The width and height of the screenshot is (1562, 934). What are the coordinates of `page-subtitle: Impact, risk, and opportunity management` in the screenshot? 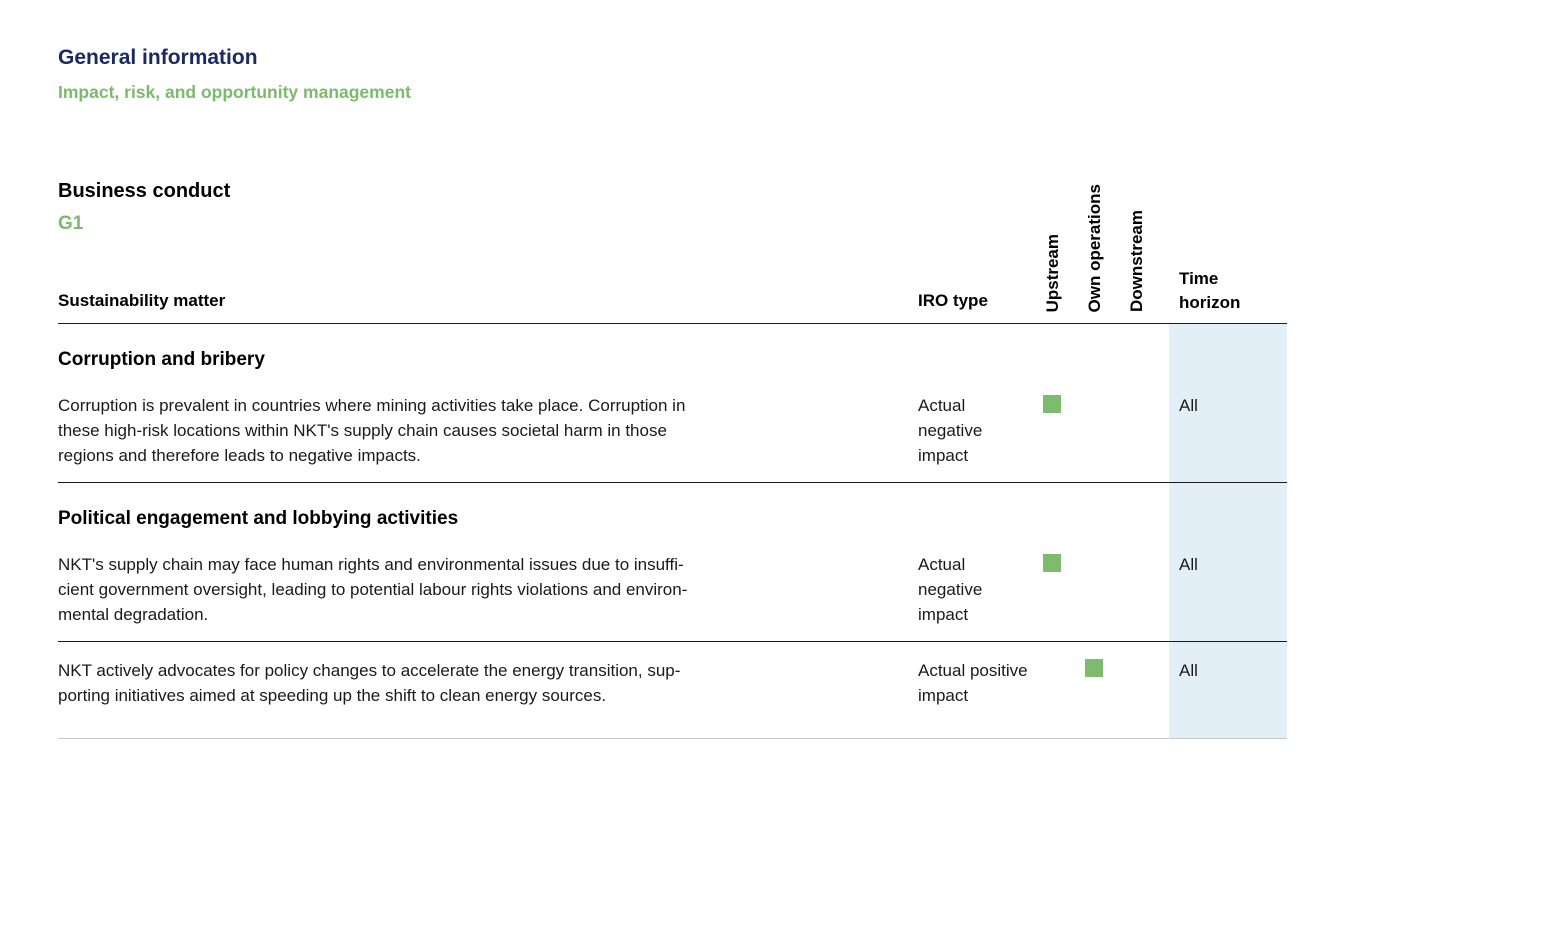 It's located at (234, 92).